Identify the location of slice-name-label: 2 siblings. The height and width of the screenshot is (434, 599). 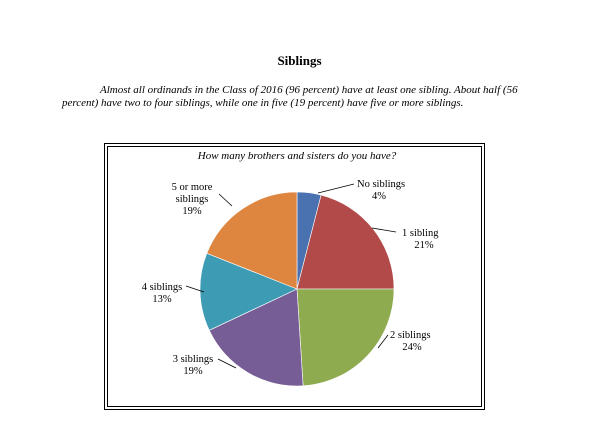
(410, 335).